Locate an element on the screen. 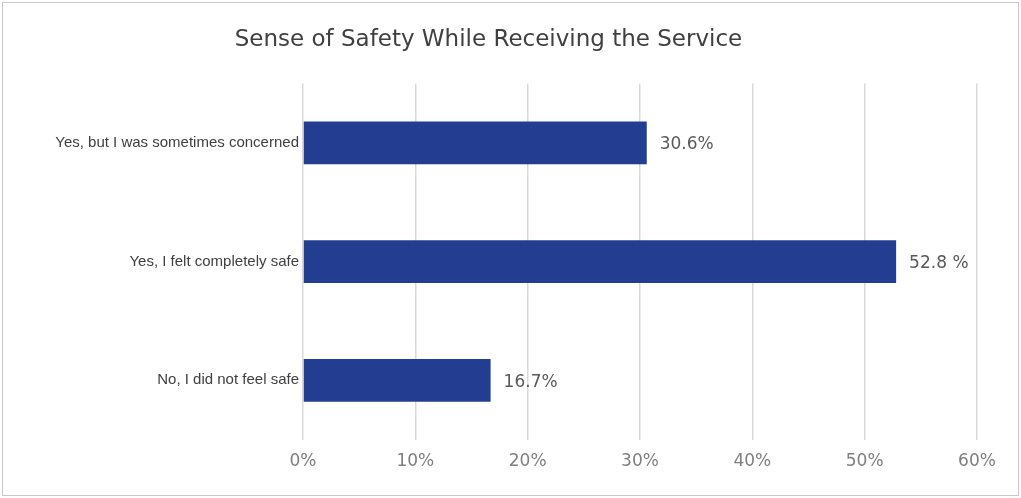 The width and height of the screenshot is (1021, 498). x-tick-label: 40% is located at coordinates (752, 460).